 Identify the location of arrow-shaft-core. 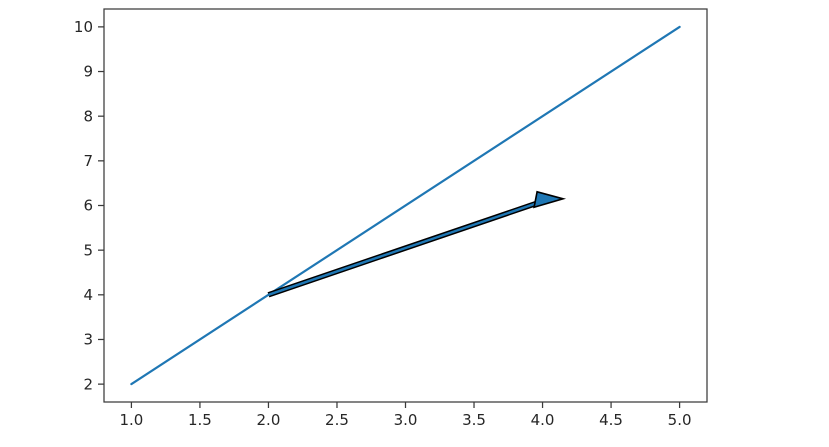
(403, 248).